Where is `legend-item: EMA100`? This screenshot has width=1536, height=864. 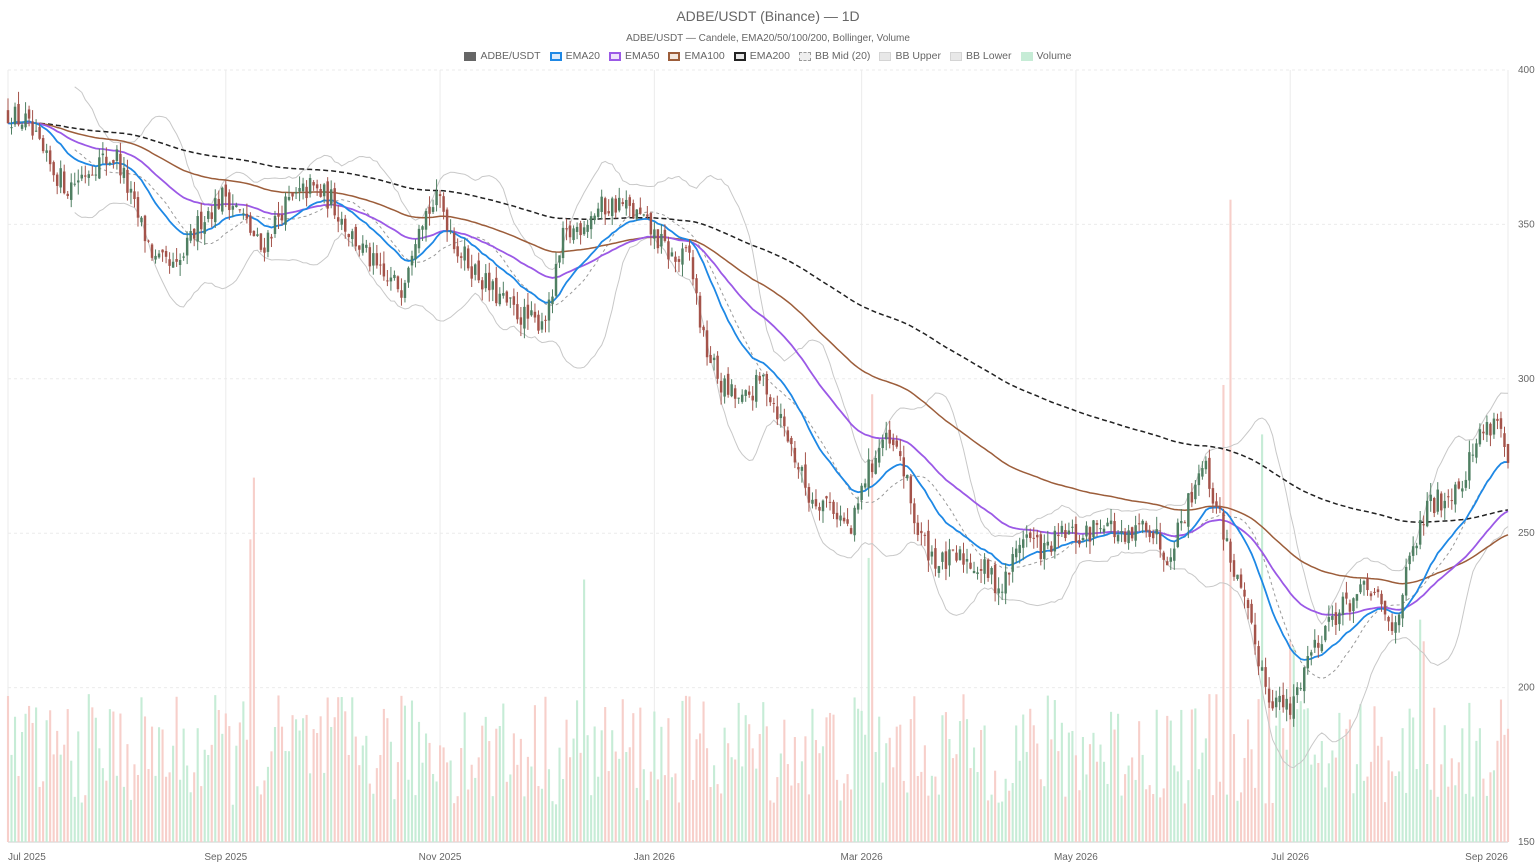
legend-item: EMA100 is located at coordinates (696, 56).